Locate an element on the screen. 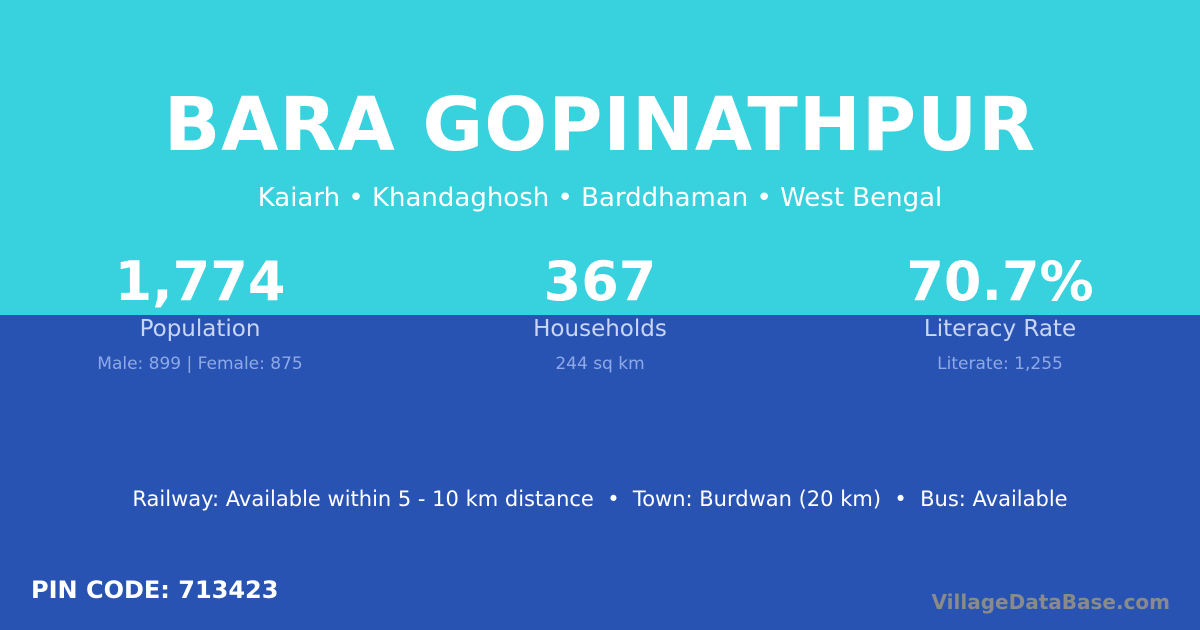 This screenshot has width=1200, height=630. brand-watermark: VillageDataBase.com is located at coordinates (1050, 602).